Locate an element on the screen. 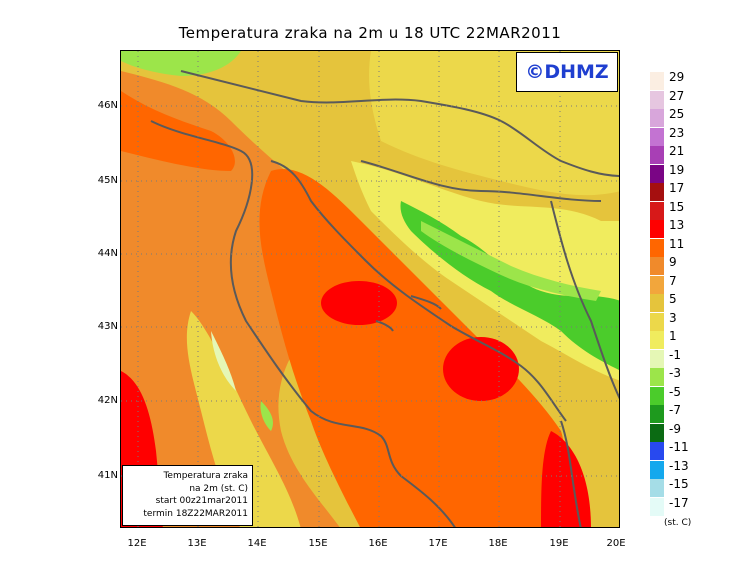 The width and height of the screenshot is (740, 582). legend-tick-label: 25 is located at coordinates (677, 114).